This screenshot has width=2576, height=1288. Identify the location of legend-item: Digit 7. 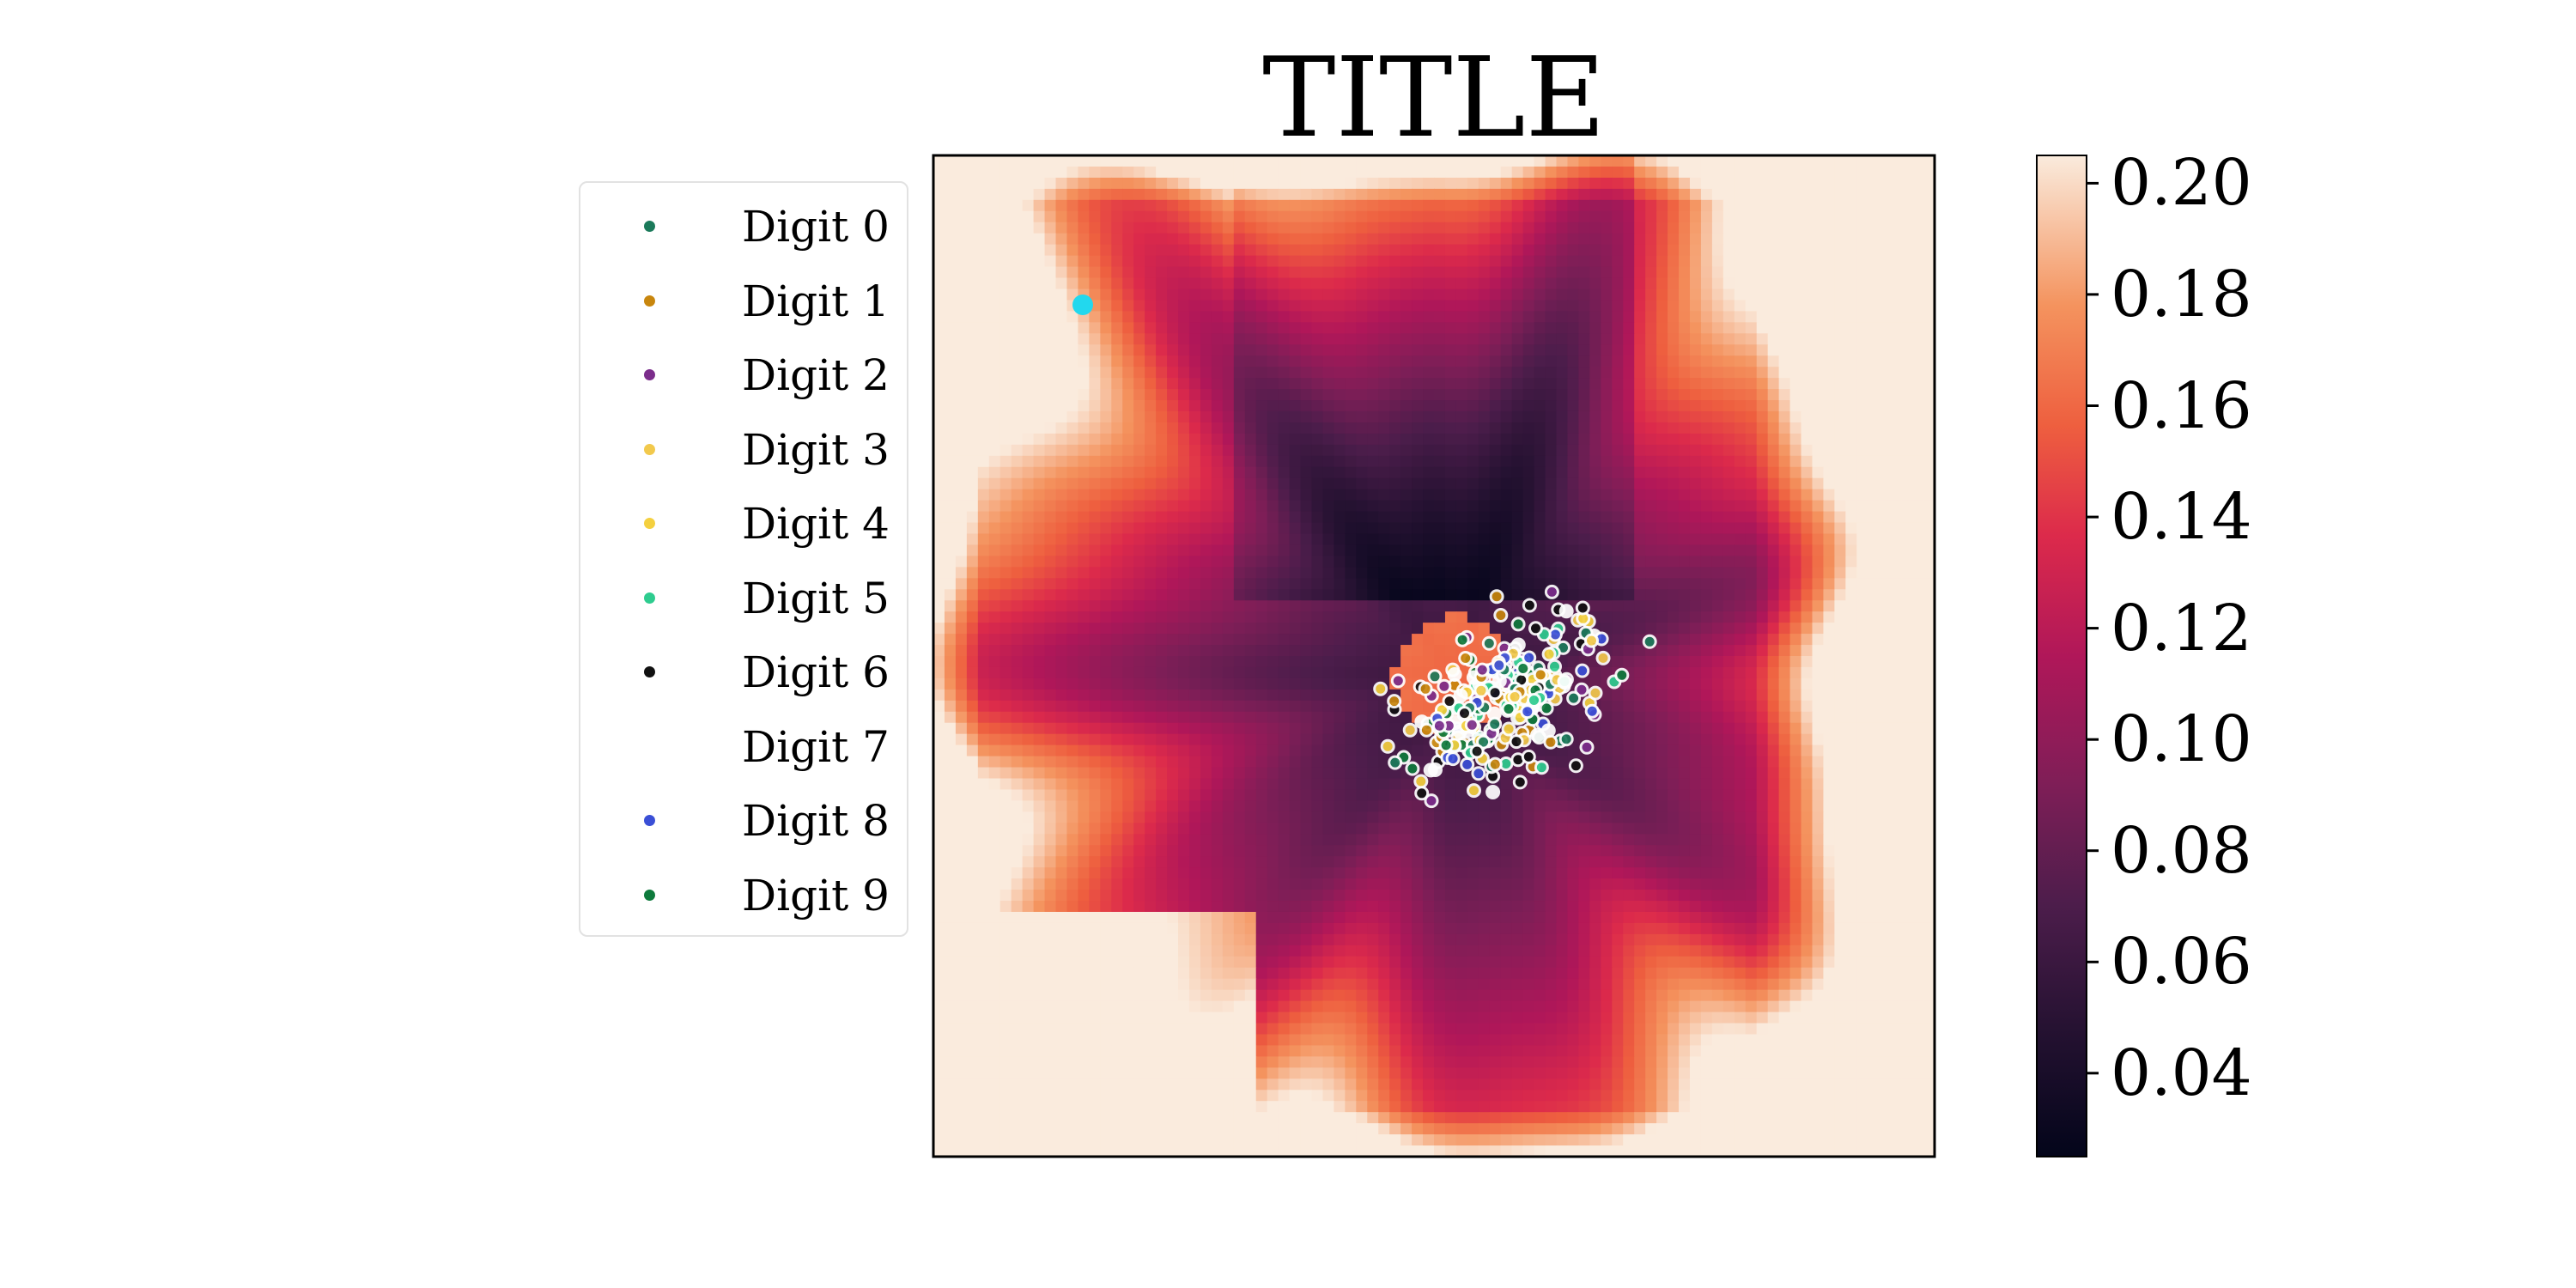
(744, 747).